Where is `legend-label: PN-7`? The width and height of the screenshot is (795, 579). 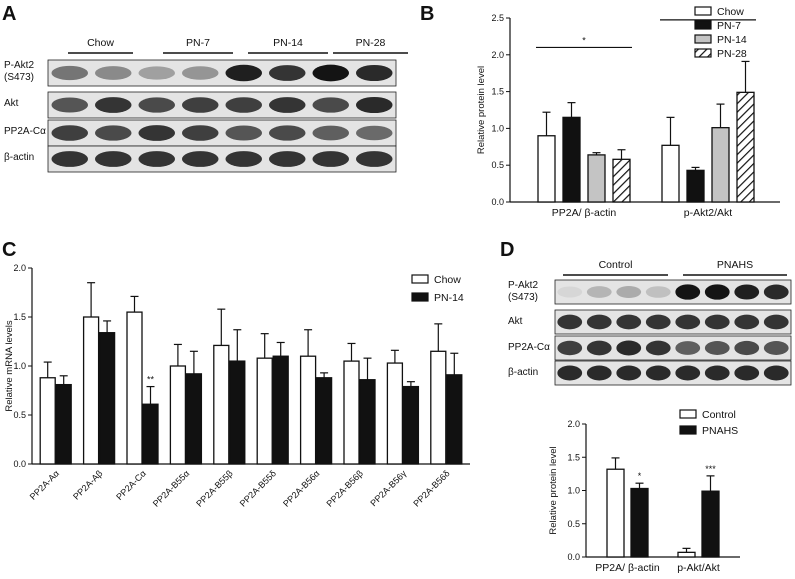 legend-label: PN-7 is located at coordinates (729, 26).